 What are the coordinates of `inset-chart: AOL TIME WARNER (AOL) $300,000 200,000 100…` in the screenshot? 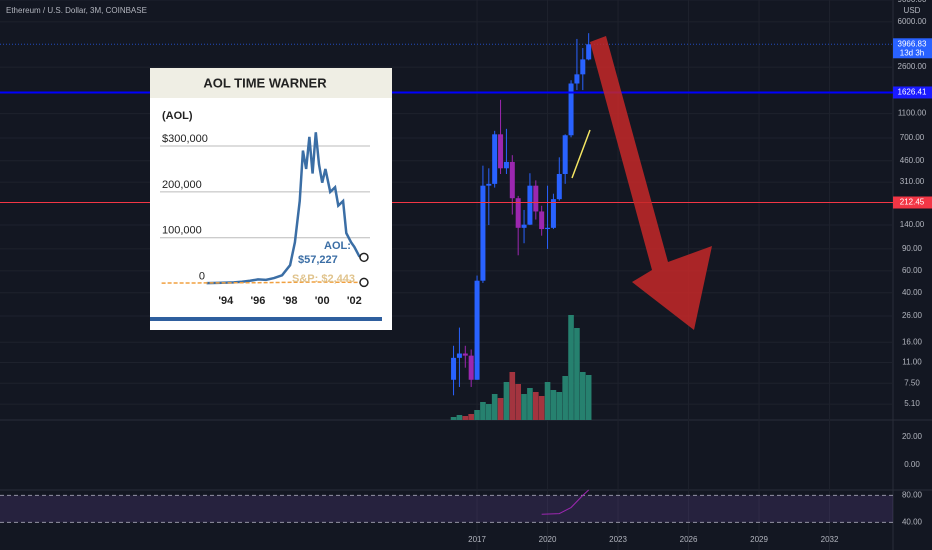 It's located at (271, 199).